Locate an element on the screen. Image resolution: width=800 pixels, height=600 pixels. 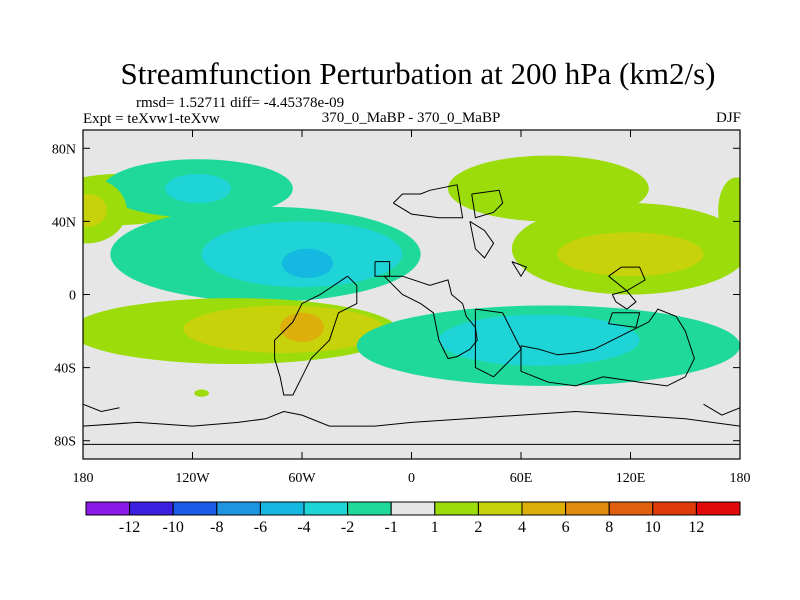
colorbar-label-2: -8 is located at coordinates (216, 527).